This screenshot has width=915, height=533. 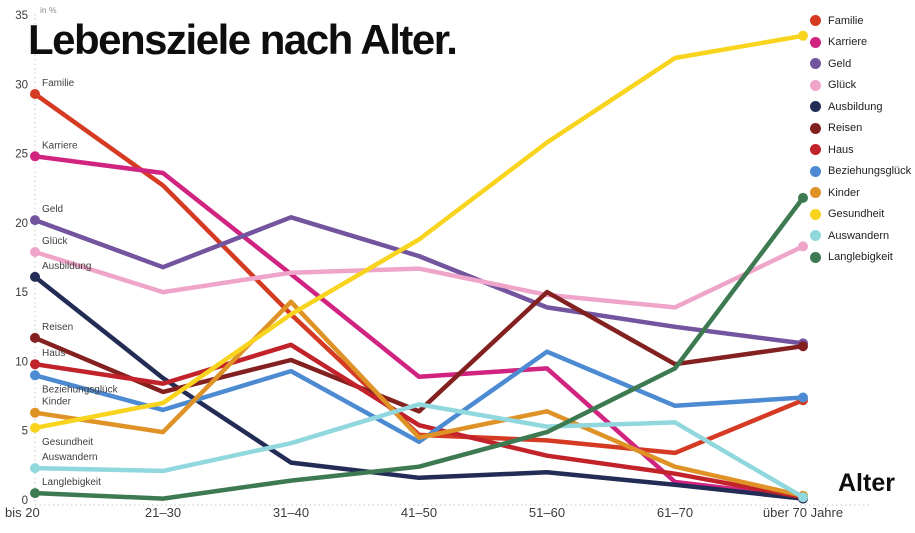 I want to click on legend-item-glck: Glück, so click(x=860, y=86).